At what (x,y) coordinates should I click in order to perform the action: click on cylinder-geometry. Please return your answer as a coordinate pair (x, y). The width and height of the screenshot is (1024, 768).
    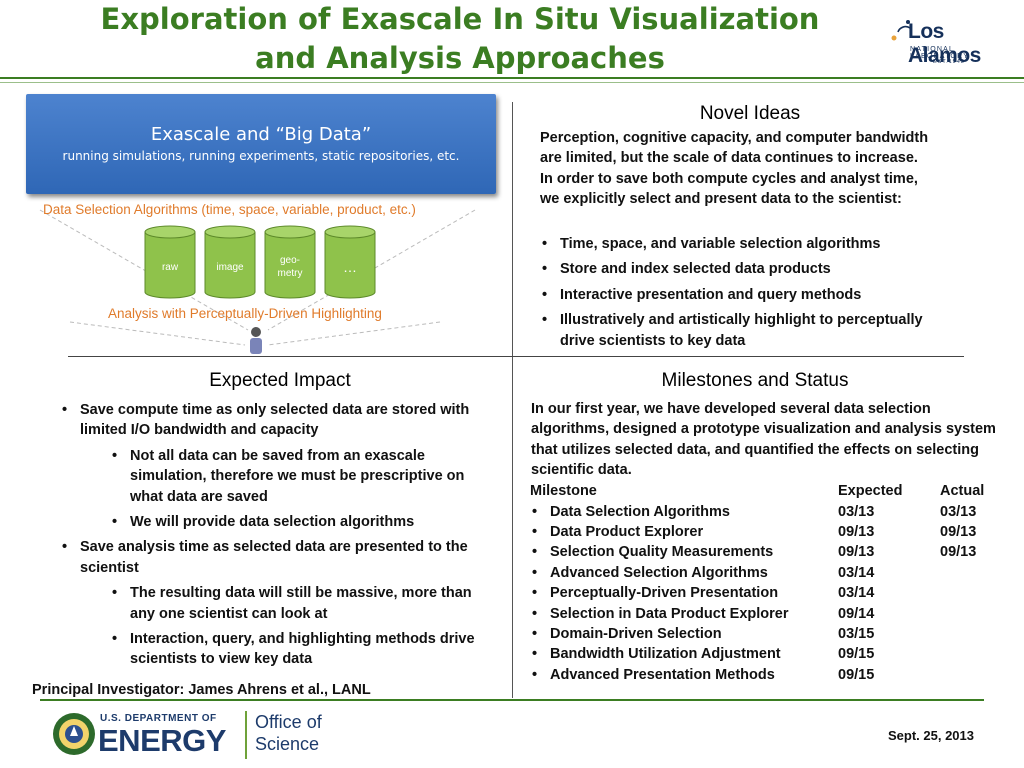
    Looking at the image, I should click on (290, 262).